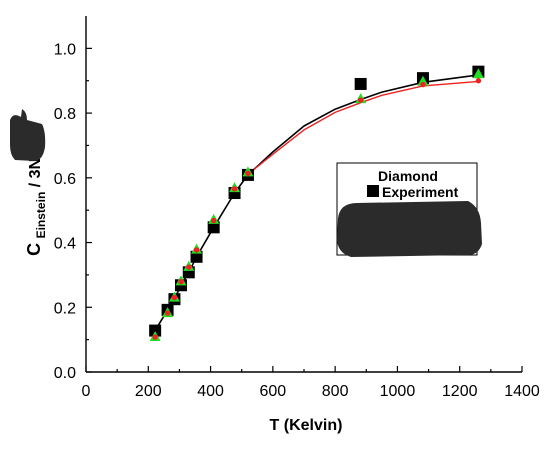 This screenshot has height=454, width=559. What do you see at coordinates (210, 391) in the screenshot?
I see `x-tick-label: 400` at bounding box center [210, 391].